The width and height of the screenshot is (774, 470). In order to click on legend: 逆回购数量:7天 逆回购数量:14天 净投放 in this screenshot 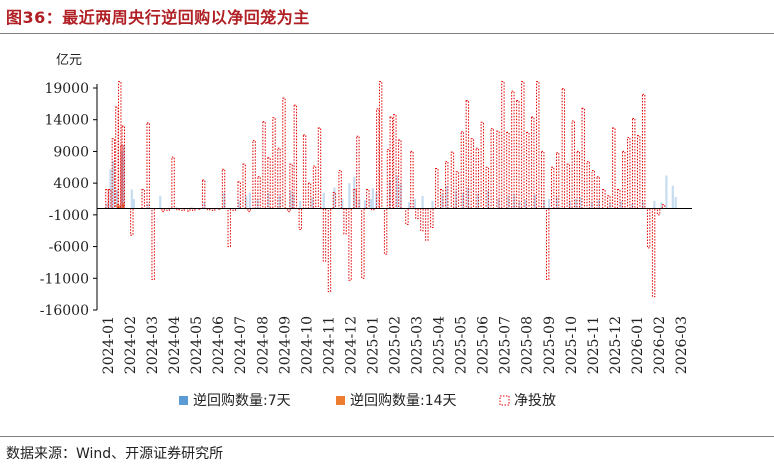, I will do `click(367, 401)`.